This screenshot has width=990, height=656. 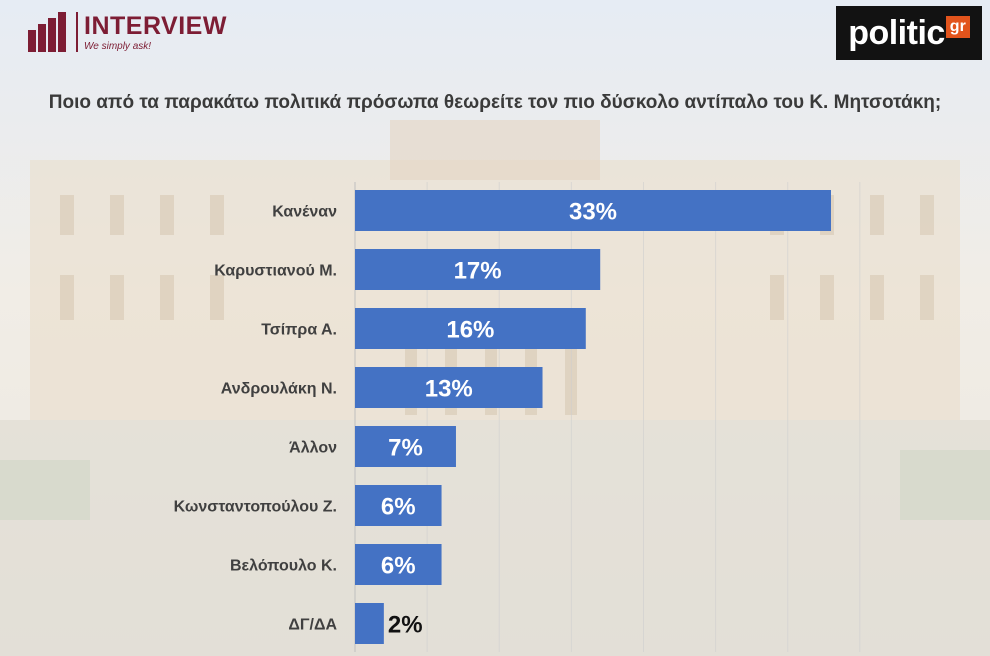 What do you see at coordinates (77, 32) in the screenshot?
I see `logo-divider` at bounding box center [77, 32].